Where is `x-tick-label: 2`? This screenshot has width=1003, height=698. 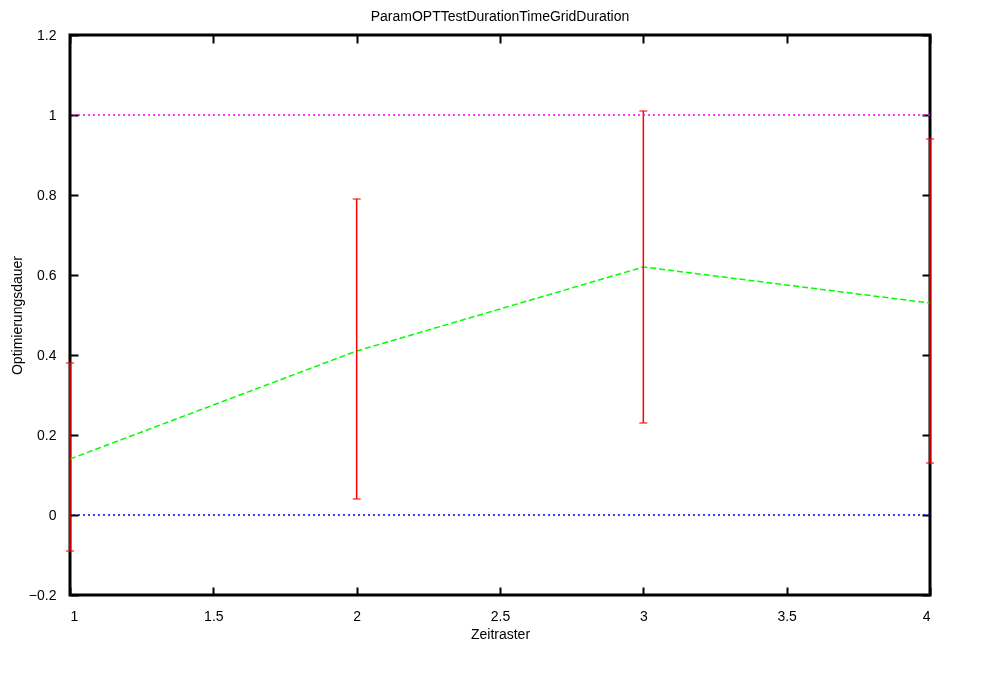 x-tick-label: 2 is located at coordinates (357, 615).